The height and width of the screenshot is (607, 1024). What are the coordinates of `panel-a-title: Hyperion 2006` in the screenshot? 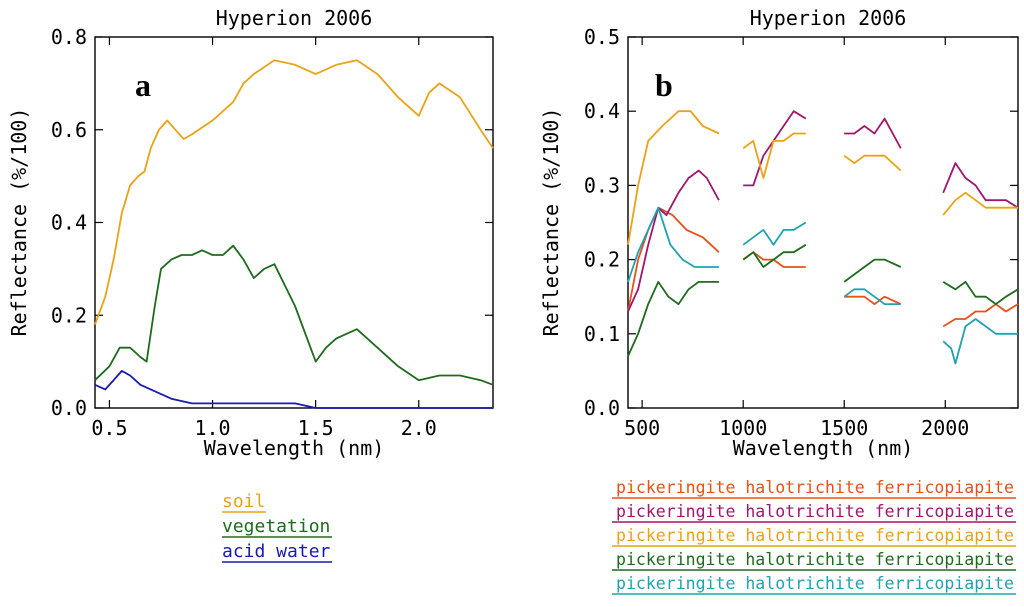 It's located at (294, 18).